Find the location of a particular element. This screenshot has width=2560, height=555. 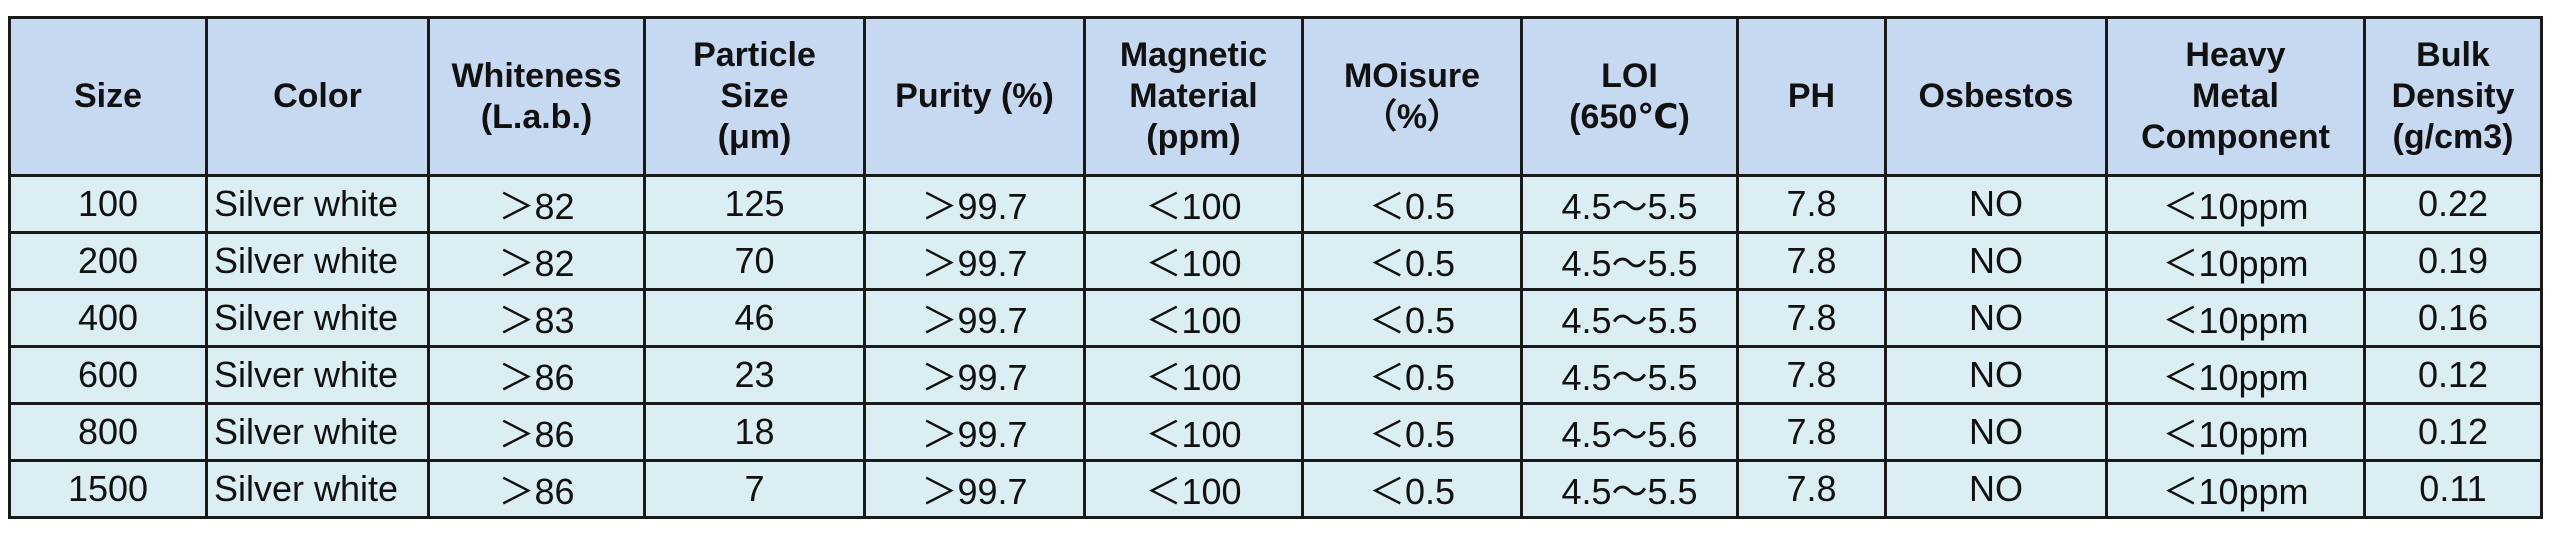

header-cell: LOI (650℃) is located at coordinates (1629, 96).